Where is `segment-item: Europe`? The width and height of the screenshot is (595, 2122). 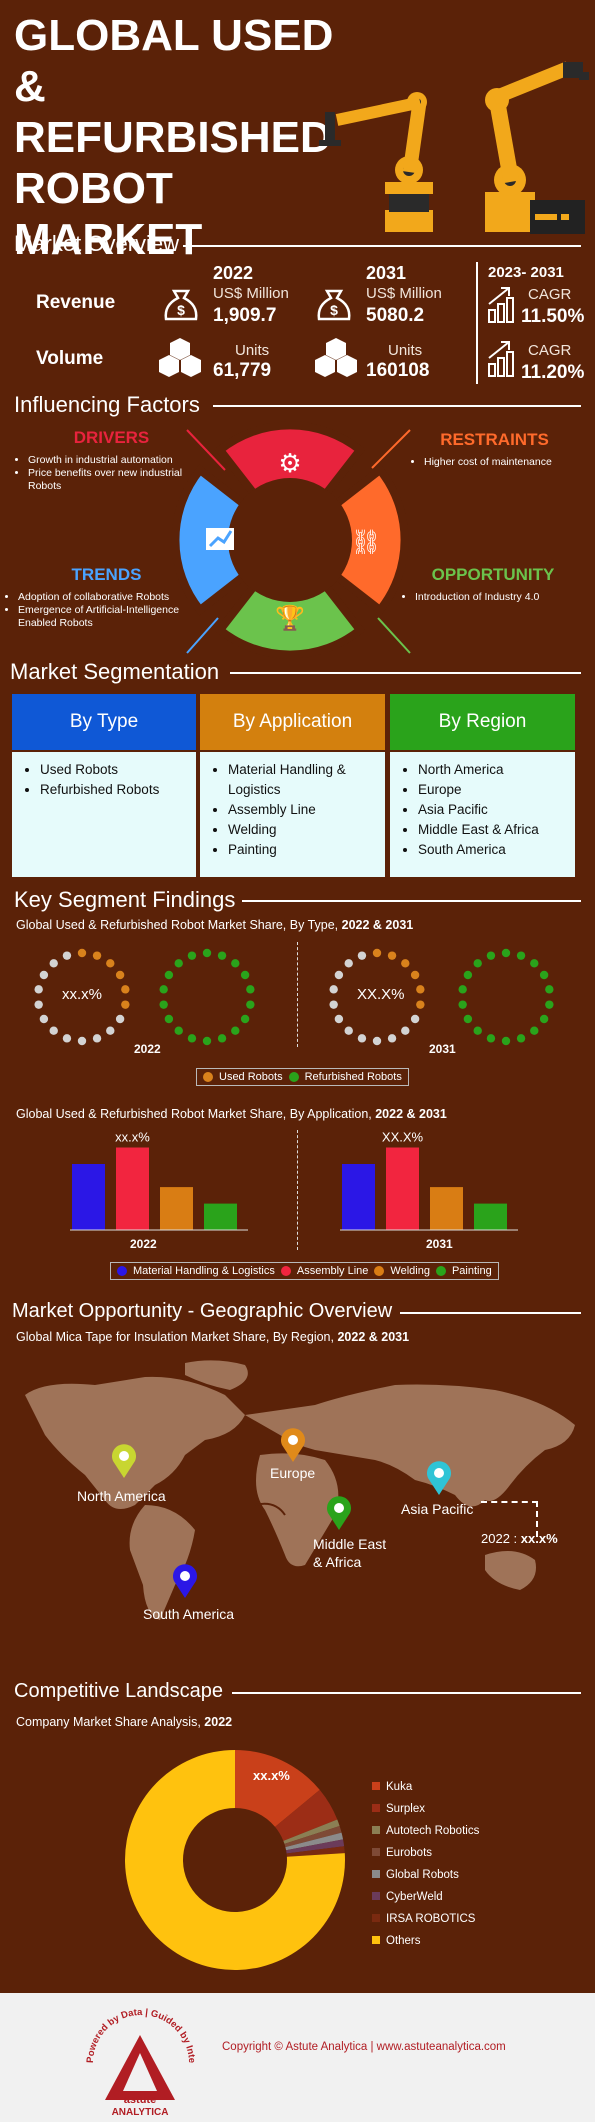 segment-item: Europe is located at coordinates (496, 790).